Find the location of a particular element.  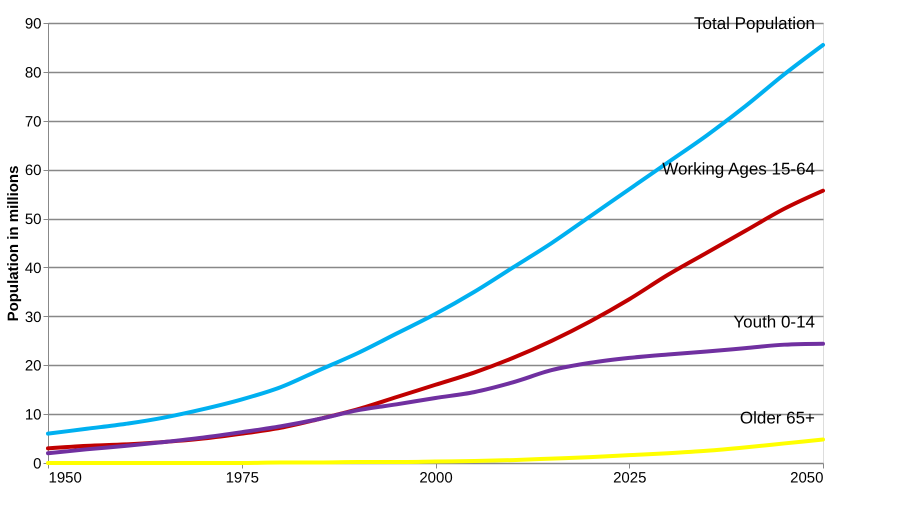

y-axis-title: Population in millions is located at coordinates (13, 244).